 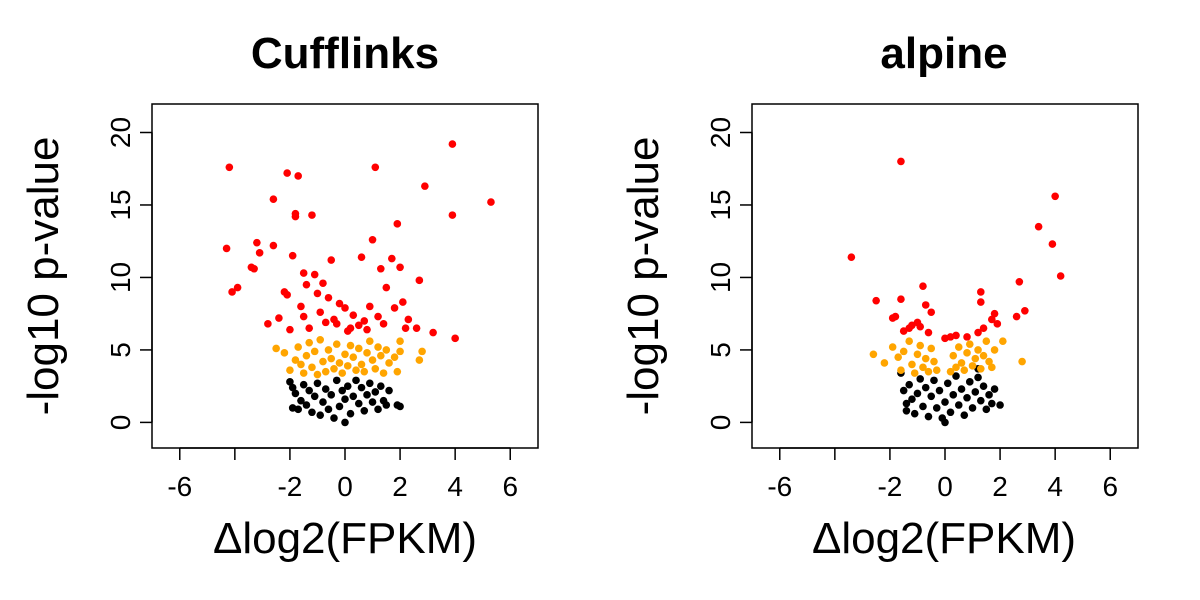 I want to click on alpine-y-tick-label: 5, so click(x=720, y=350).